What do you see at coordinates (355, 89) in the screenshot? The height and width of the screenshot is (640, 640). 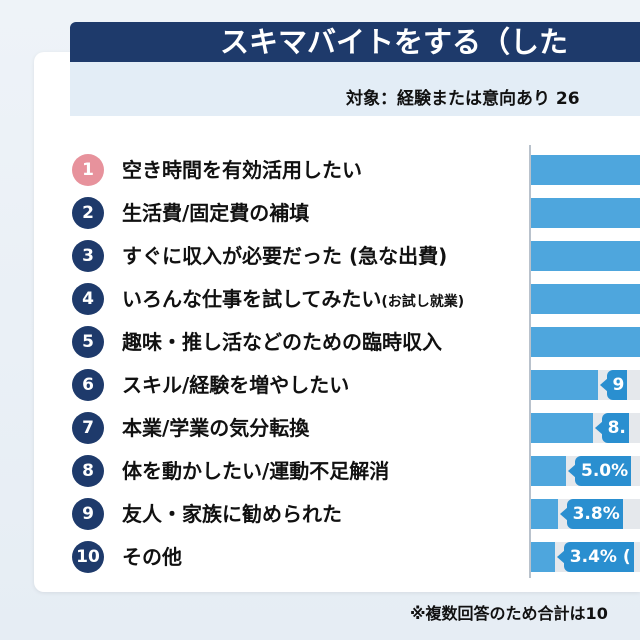 I see `subtitle: 対象：経験または意向あり 26` at bounding box center [355, 89].